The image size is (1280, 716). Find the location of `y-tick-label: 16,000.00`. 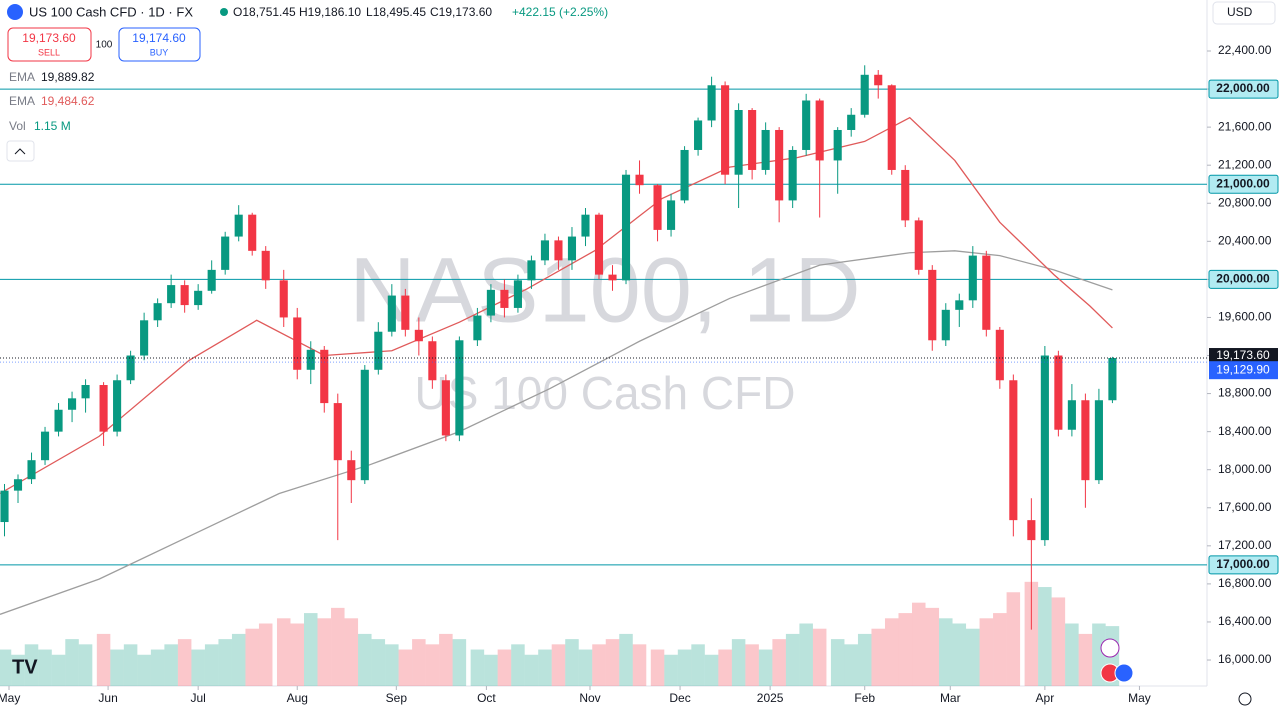

y-tick-label: 16,000.00 is located at coordinates (1245, 659).